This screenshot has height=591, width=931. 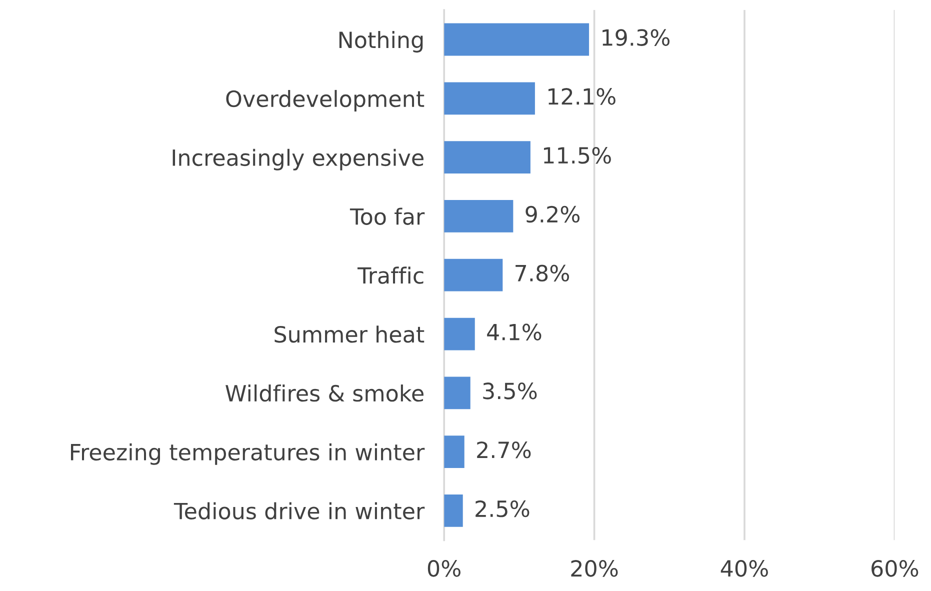 I want to click on data-label: 4.1%, so click(x=514, y=332).